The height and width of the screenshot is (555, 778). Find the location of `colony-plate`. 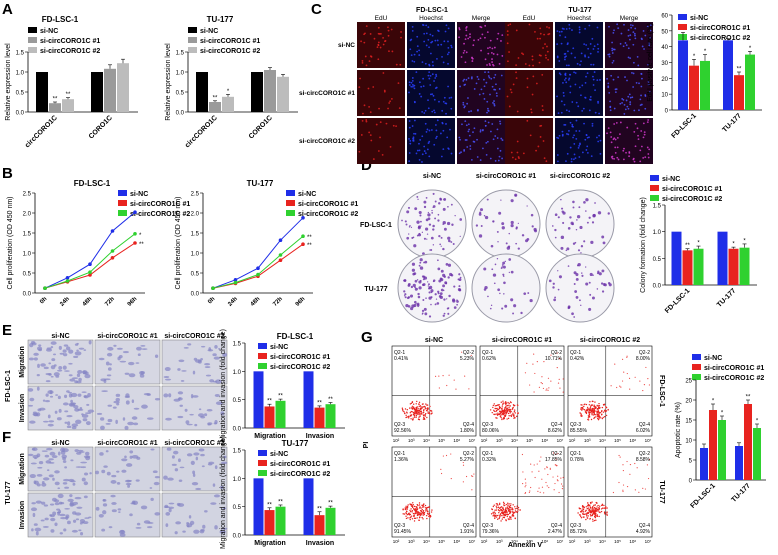

colony-plate is located at coordinates (580, 224).